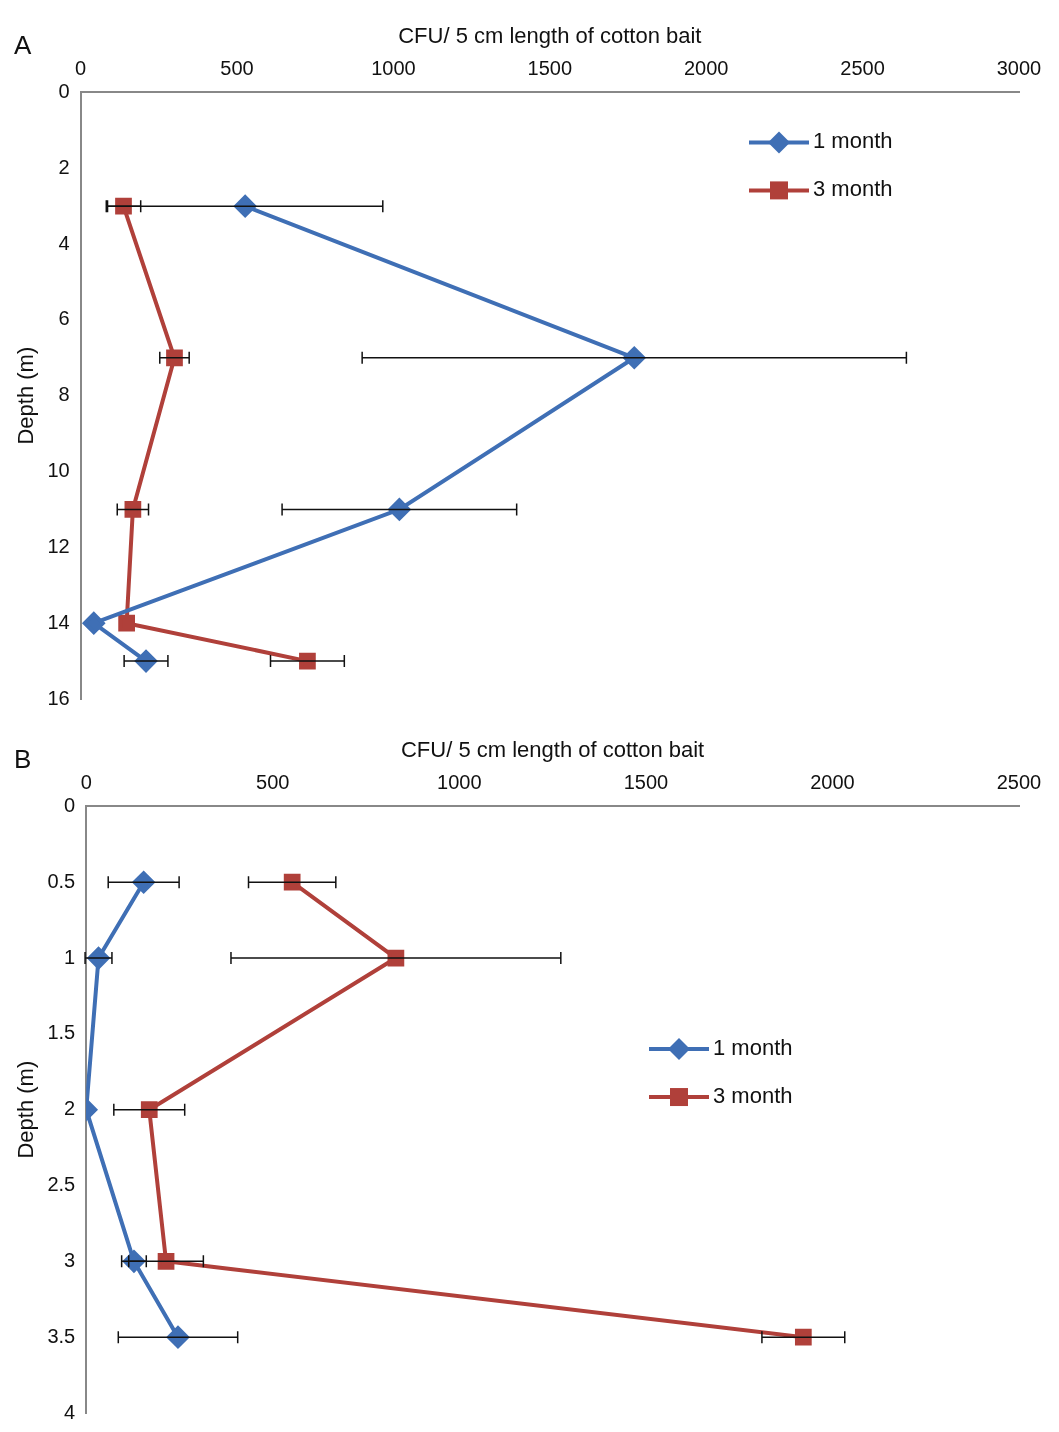 The height and width of the screenshot is (1432, 1059). I want to click on x-tick-label: 0, so click(86, 781).